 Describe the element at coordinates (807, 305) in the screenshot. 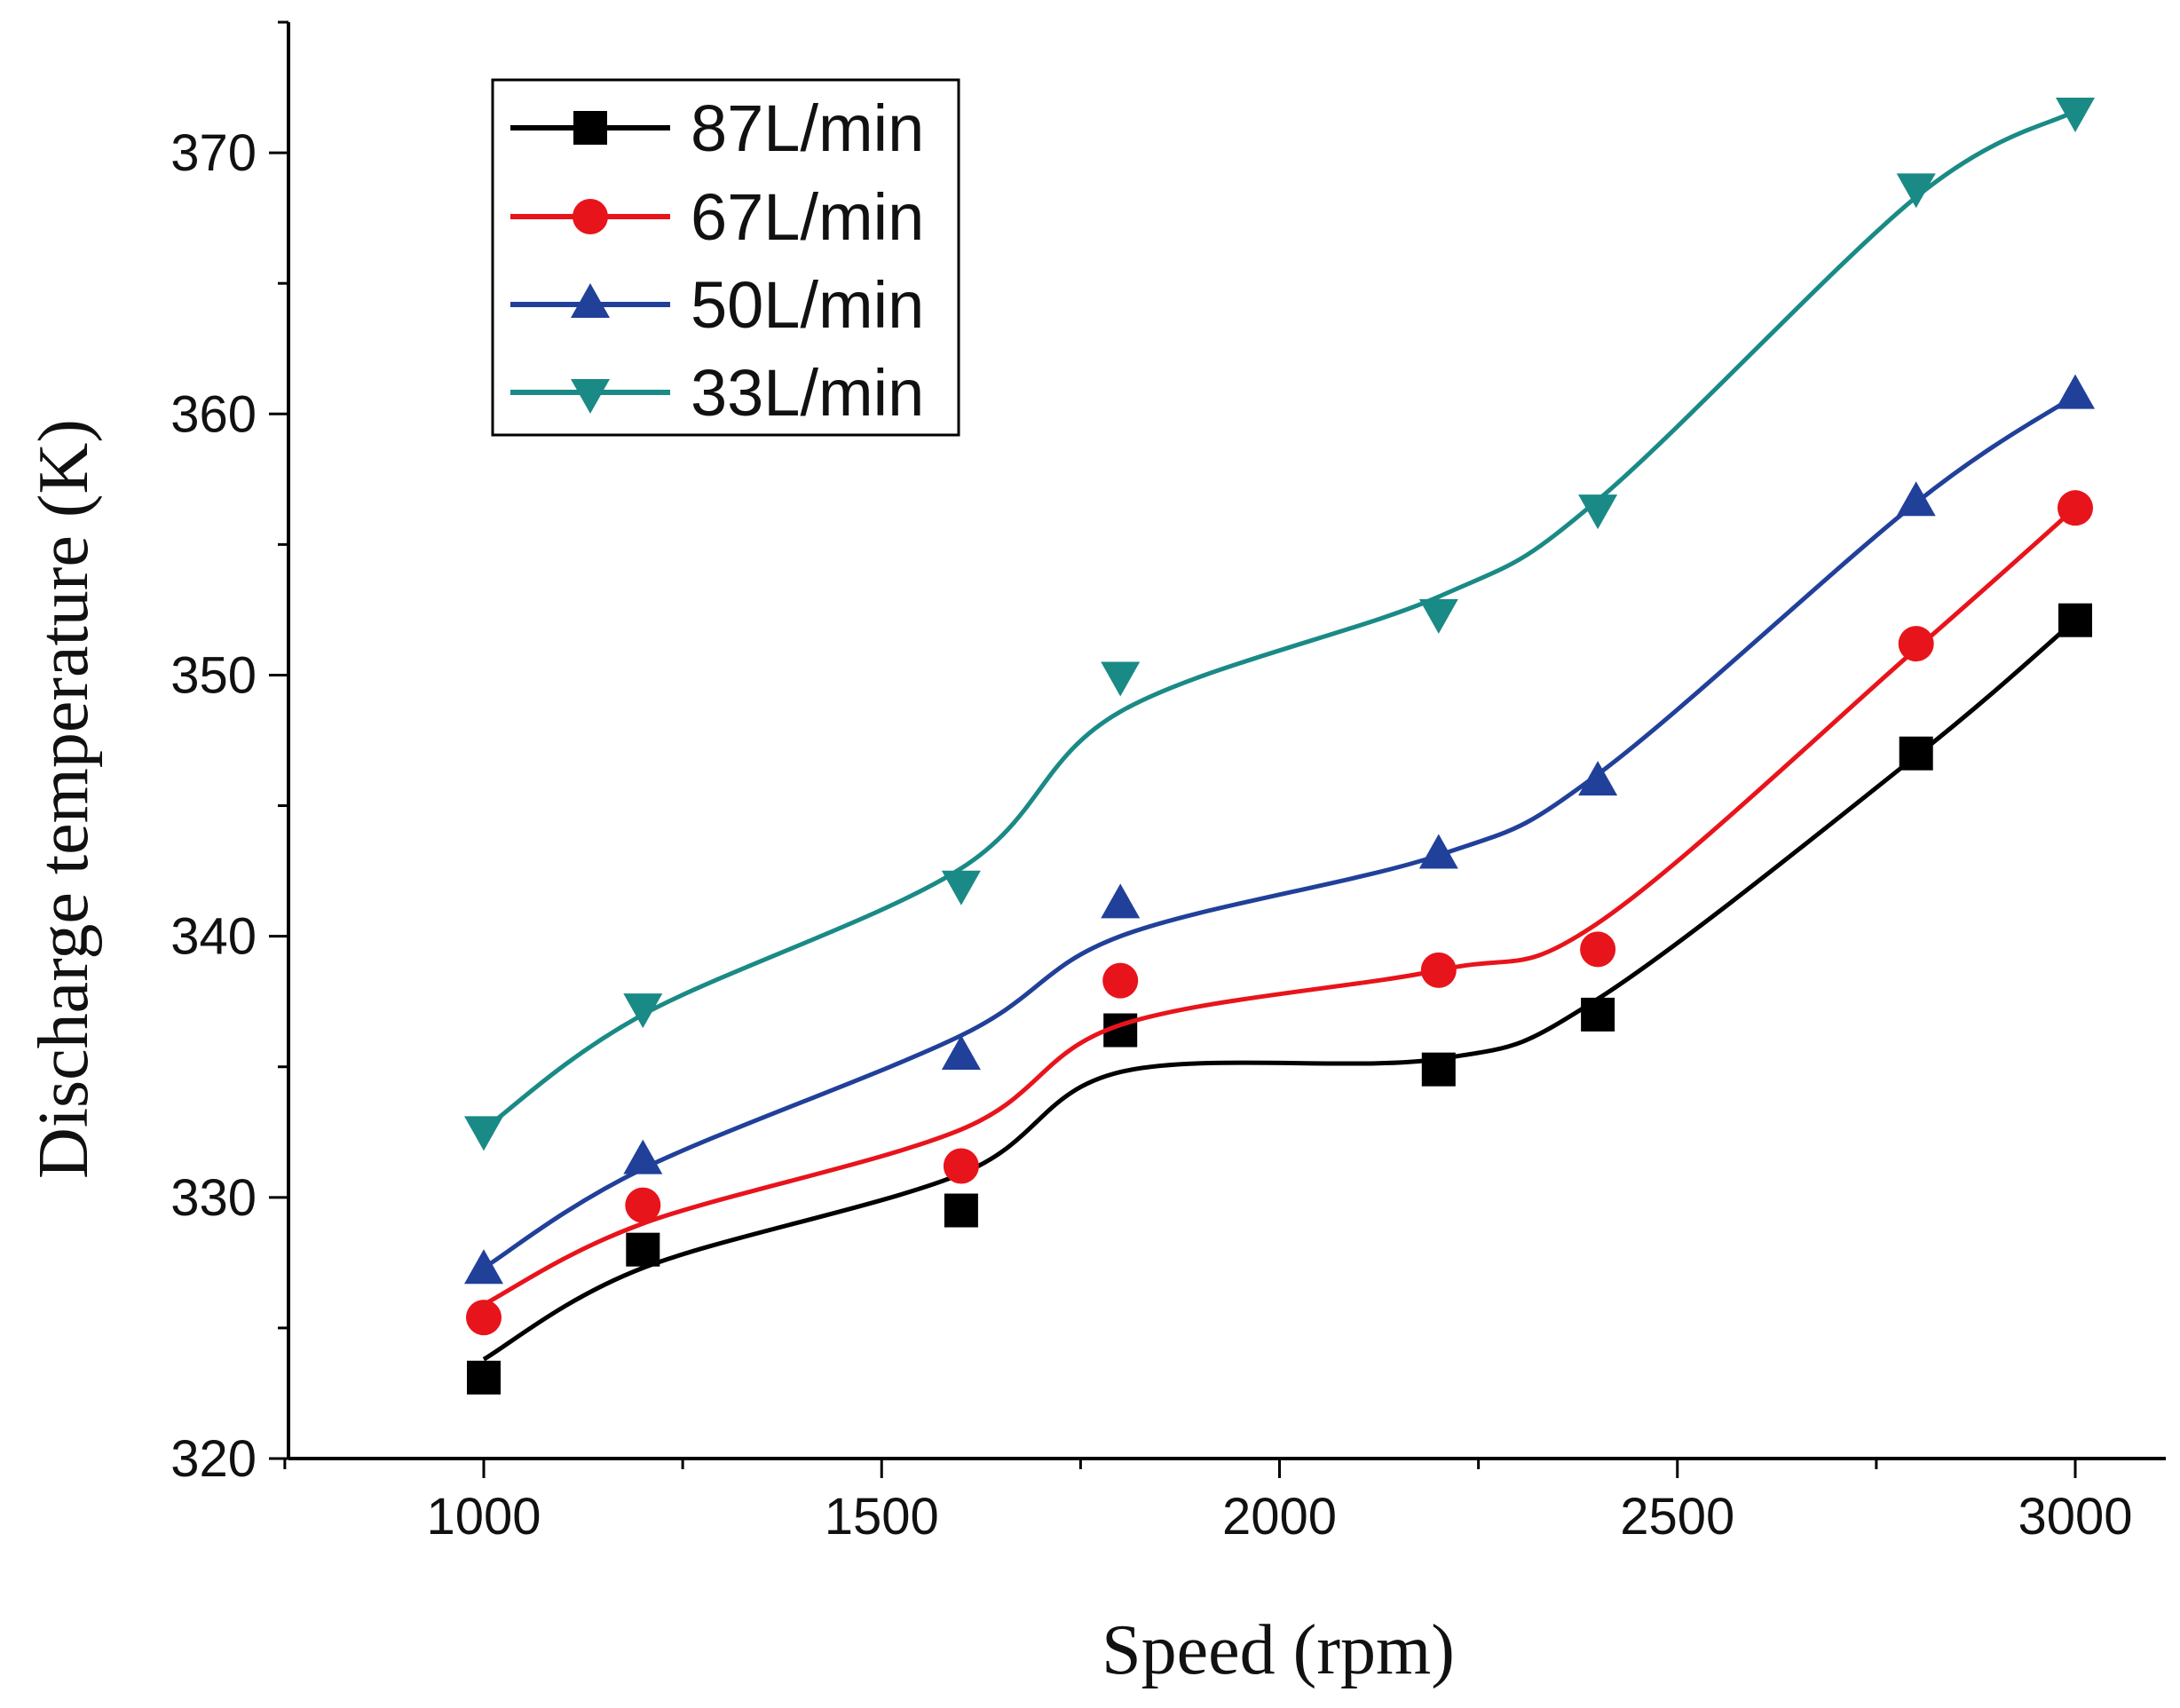

I see `legend-label-50: 50L/min` at that location.